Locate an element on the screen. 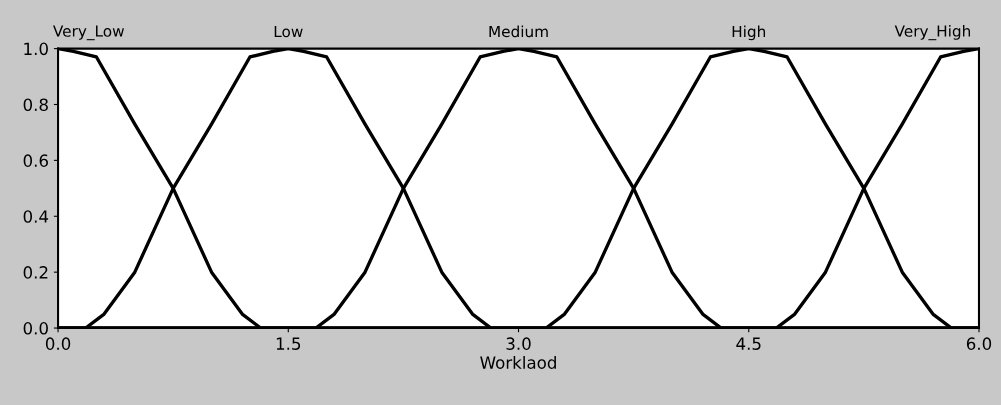 This screenshot has height=405, width=1001. y-tick-label: 1.0 is located at coordinates (36, 49).